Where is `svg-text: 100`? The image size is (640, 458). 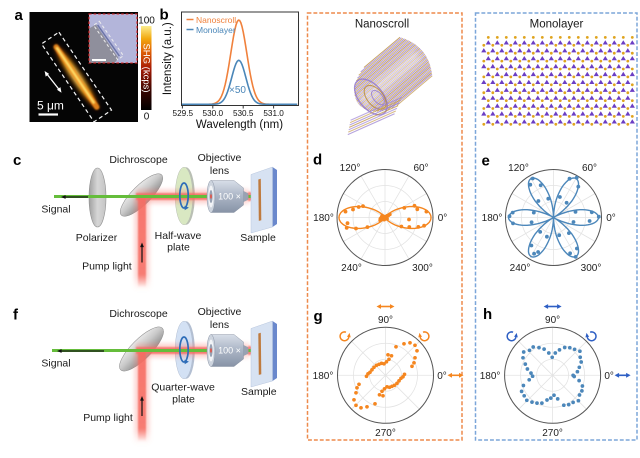 svg-text: 100 is located at coordinates (146, 21).